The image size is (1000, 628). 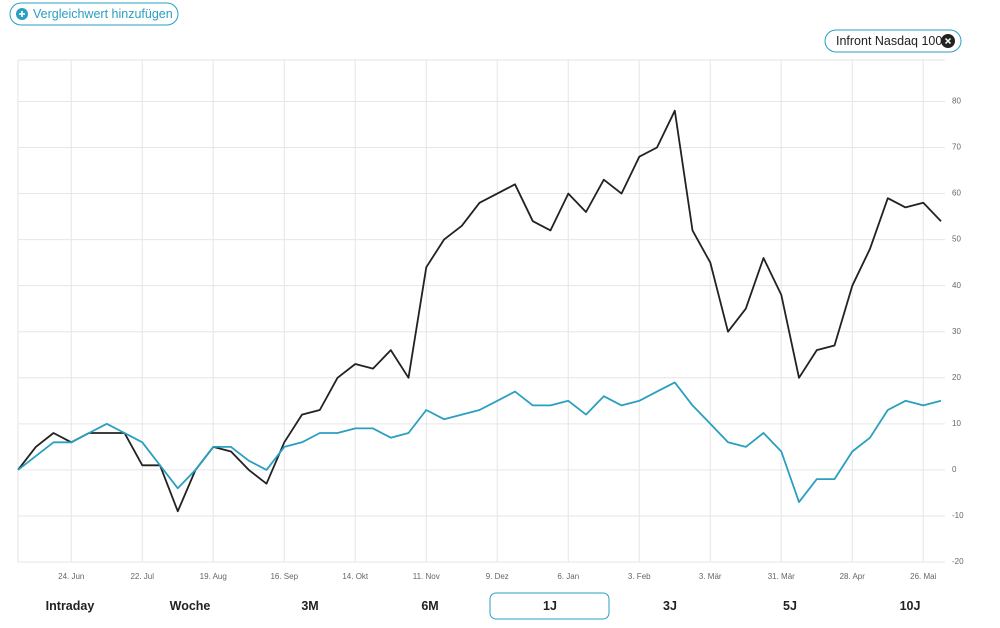 I want to click on period-button: 5J, so click(x=790, y=606).